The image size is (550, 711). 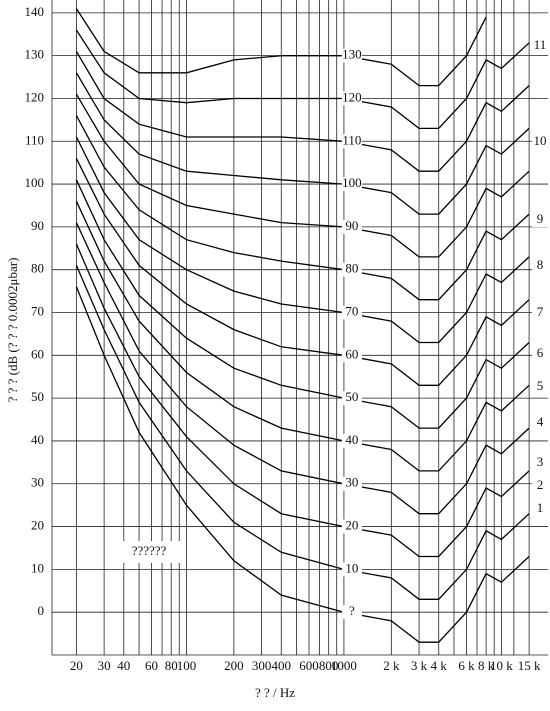 I want to click on y-tick-label: 0, so click(x=41, y=610).